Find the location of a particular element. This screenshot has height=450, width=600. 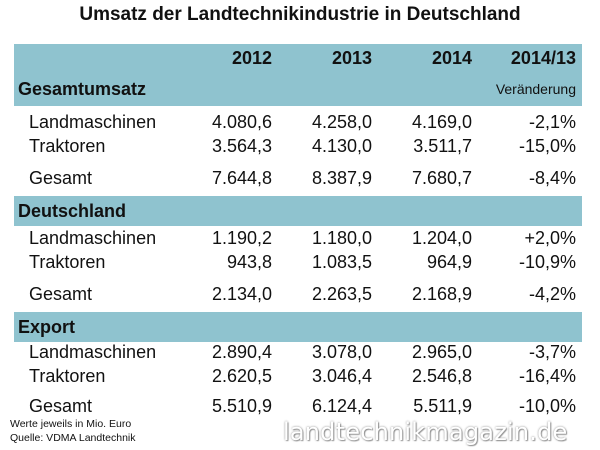

cell-value: 3.078,0 is located at coordinates (341, 352).